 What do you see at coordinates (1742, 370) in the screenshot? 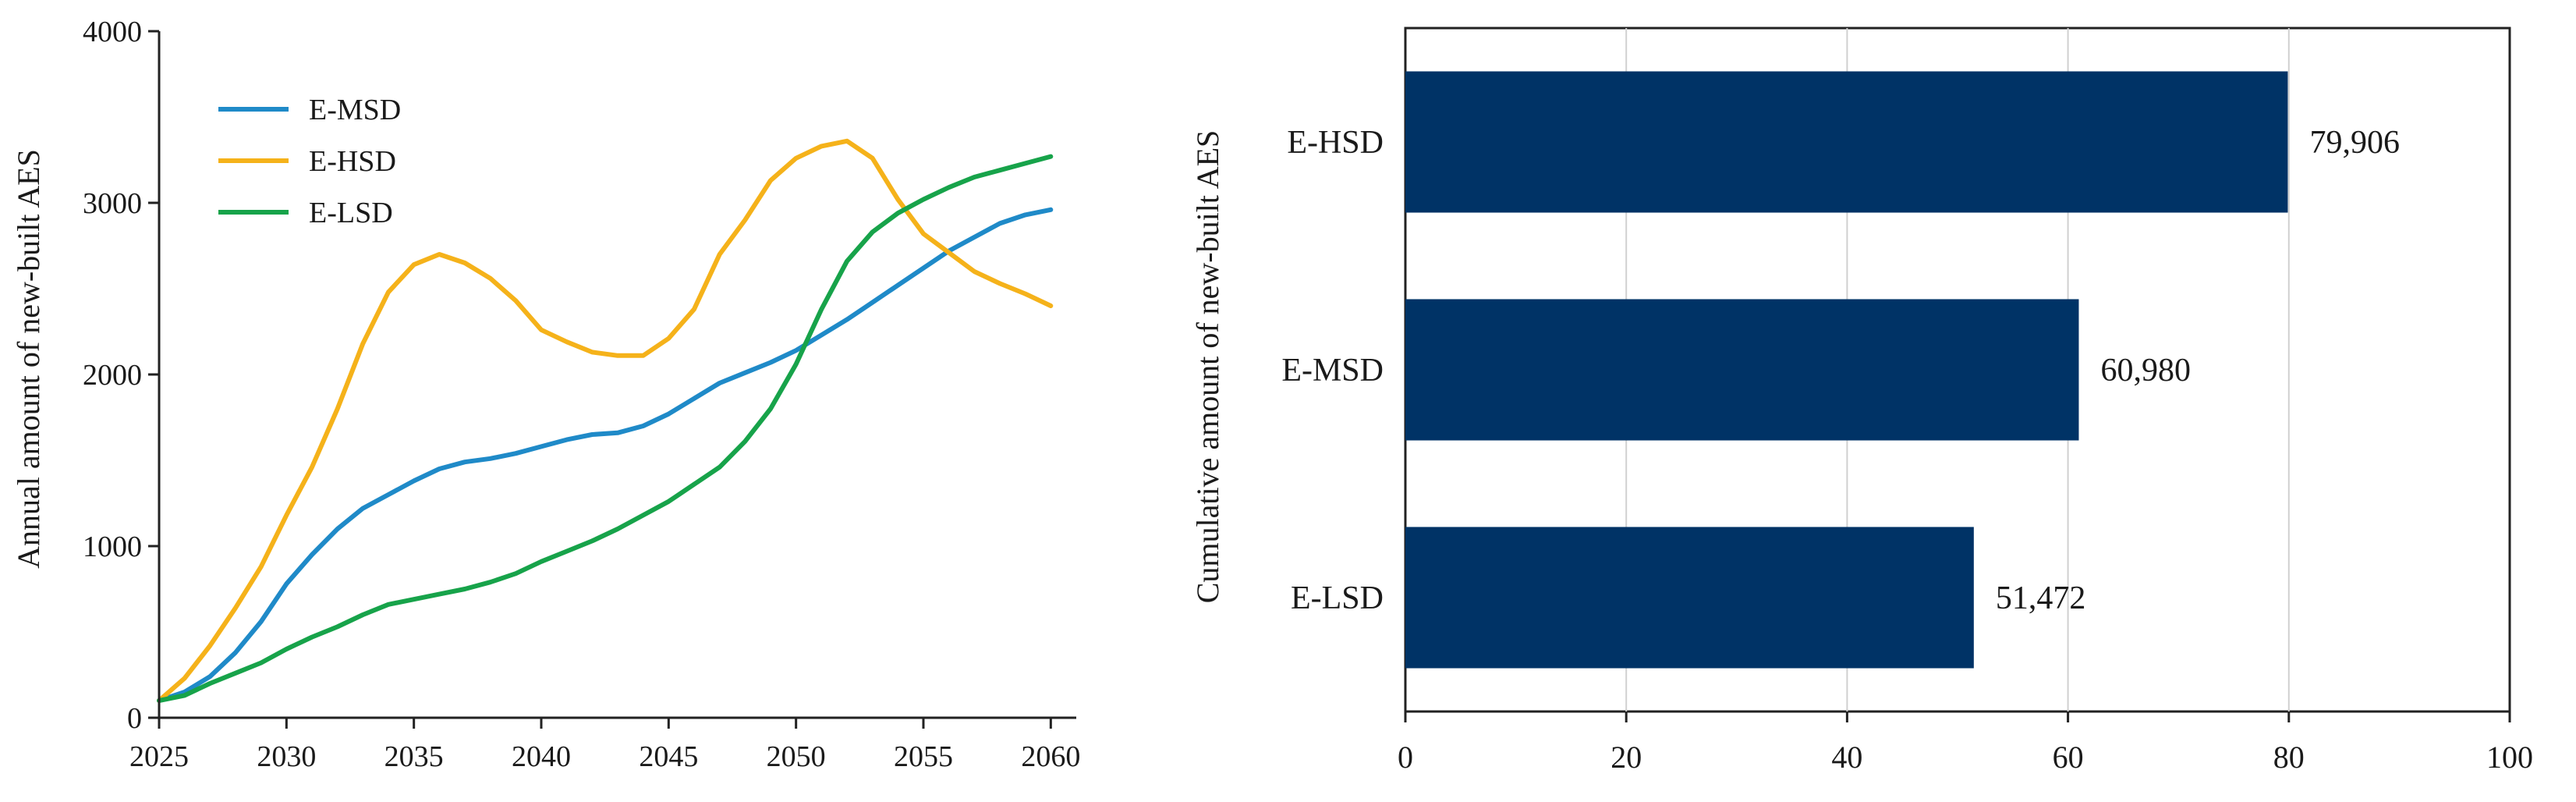
I see `bar-e-msd` at bounding box center [1742, 370].